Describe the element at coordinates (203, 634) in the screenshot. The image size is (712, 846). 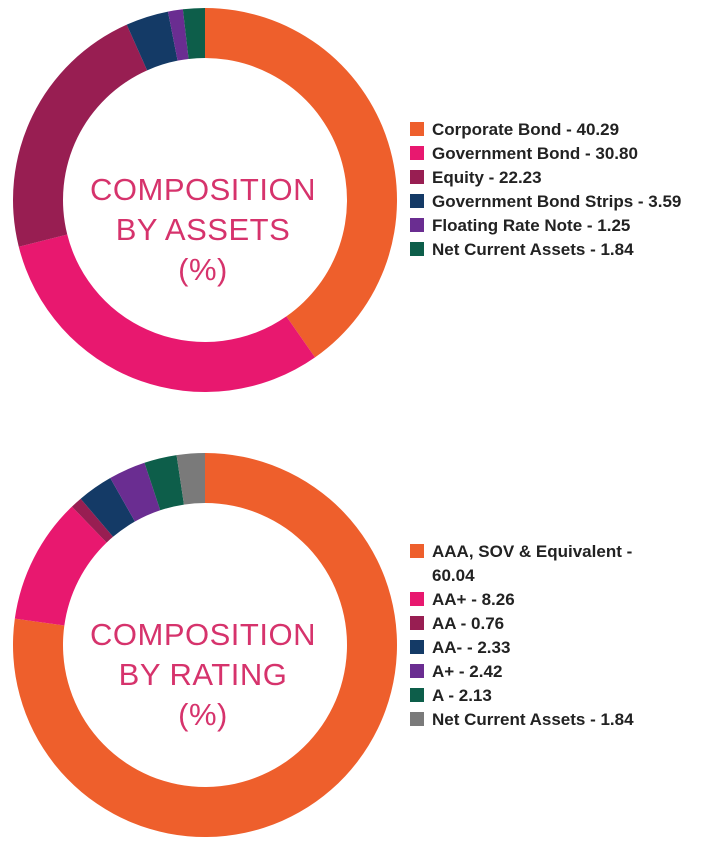
I see `rating-title-line-1: COMPOSITION` at that location.